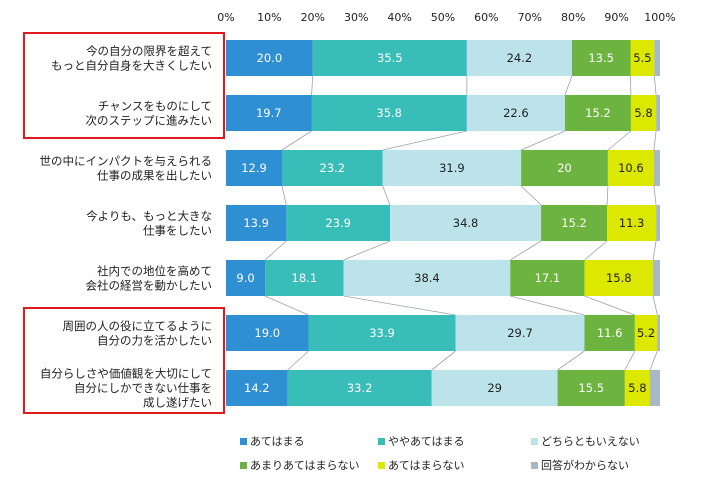 The width and height of the screenshot is (710, 486). Describe the element at coordinates (631, 168) in the screenshot. I see `value-label: 10.6` at that location.